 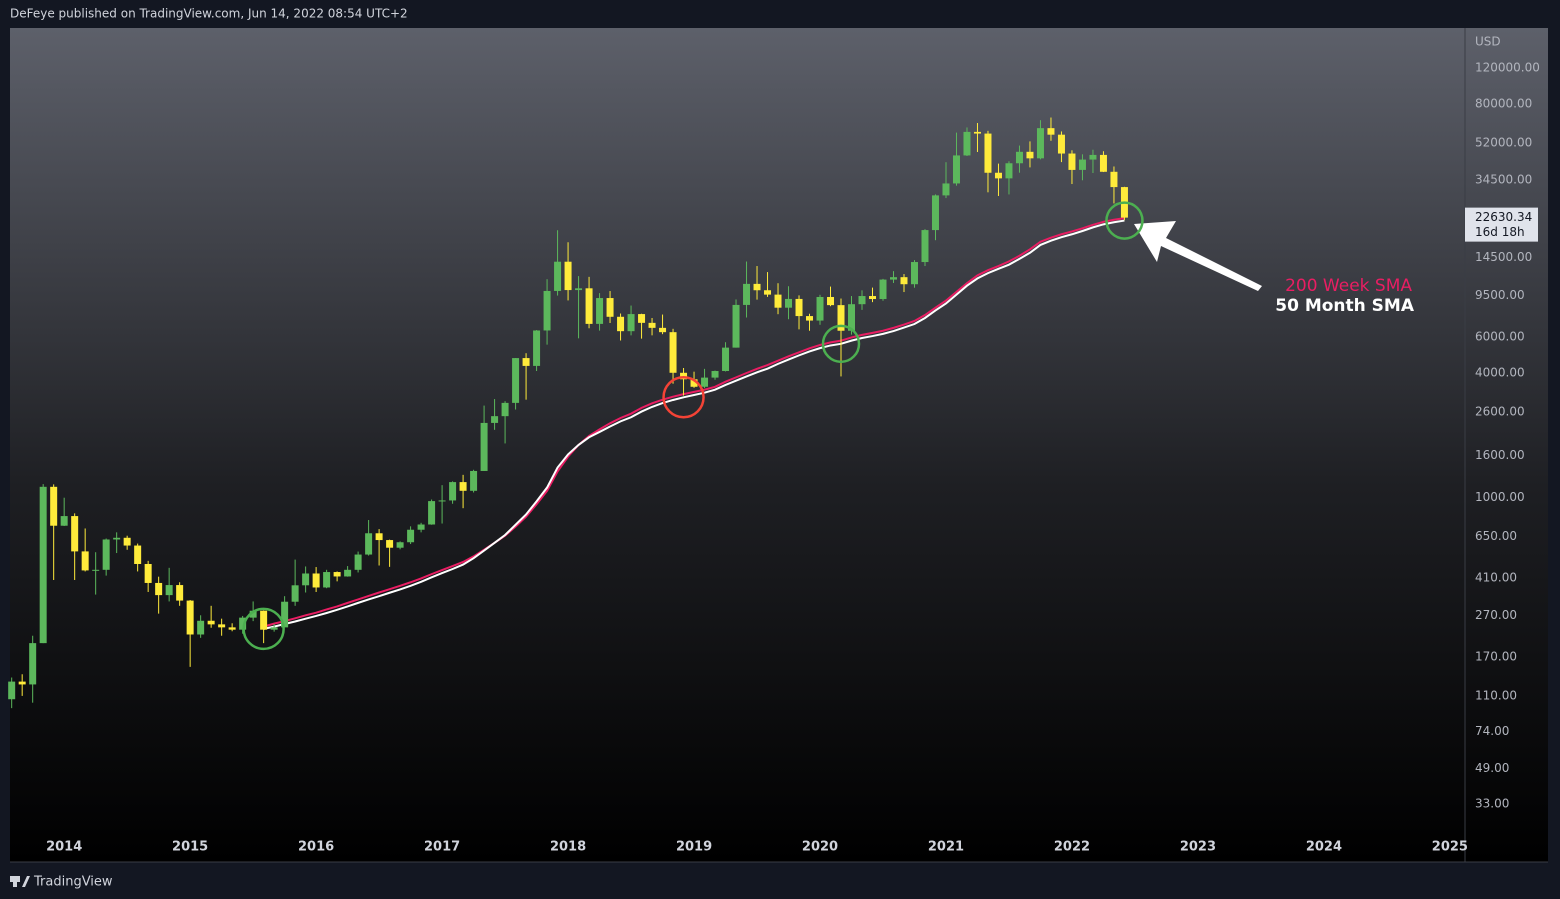 What do you see at coordinates (1496, 695) in the screenshot?
I see `y-tick-label: 110.00` at bounding box center [1496, 695].